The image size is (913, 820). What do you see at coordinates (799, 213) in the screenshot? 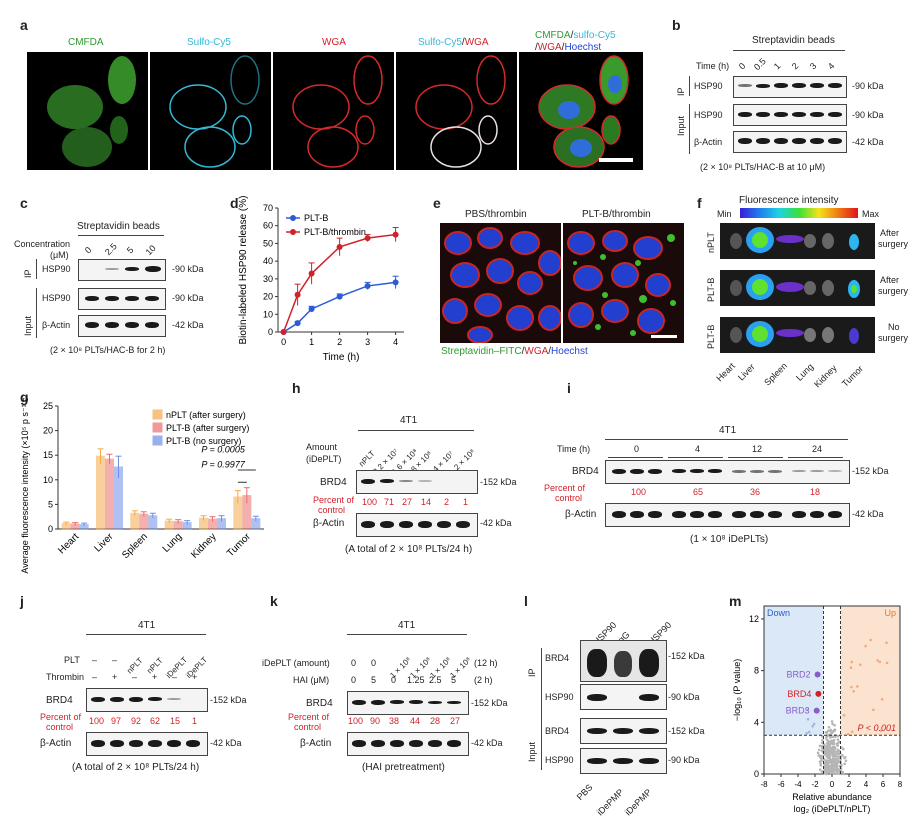
I see `f-colorbar` at bounding box center [799, 213].